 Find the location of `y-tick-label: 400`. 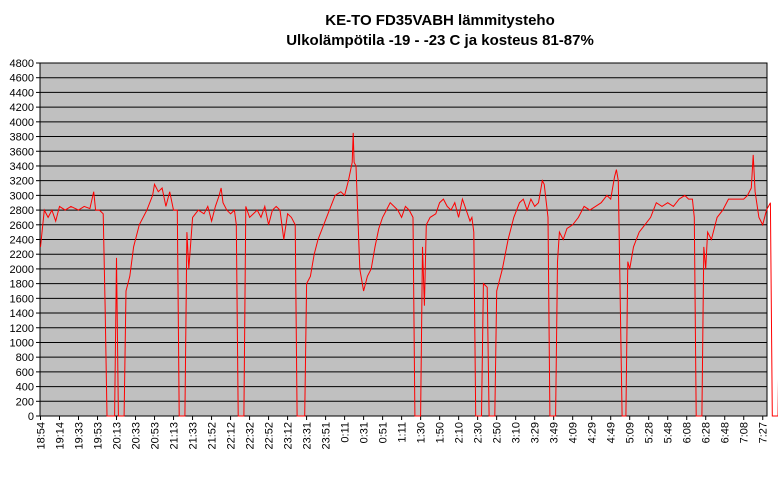

y-tick-label: 400 is located at coordinates (25, 388).